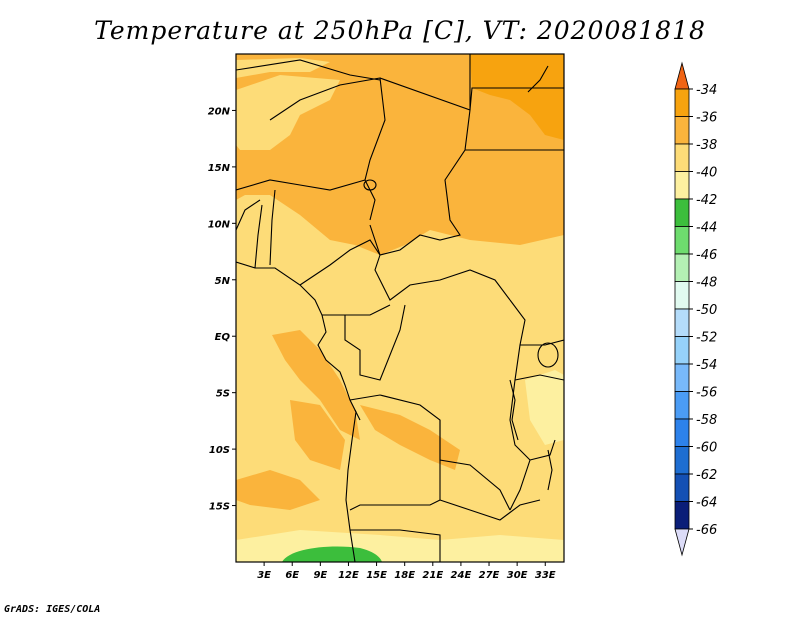 This screenshot has height=618, width=800. I want to click on border-chad, so click(420, 166).